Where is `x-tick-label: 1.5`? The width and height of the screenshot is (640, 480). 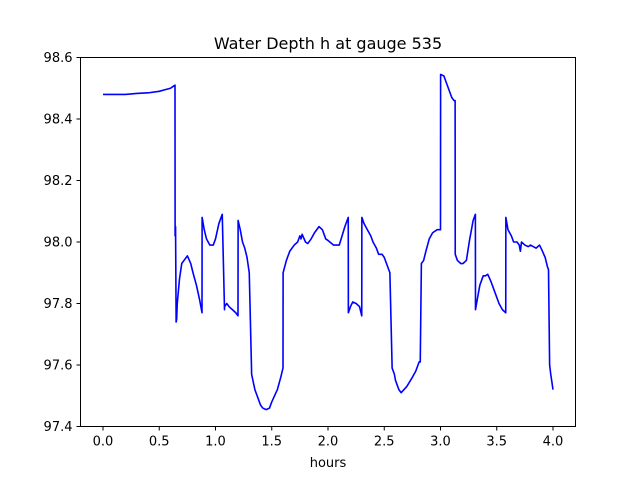 x-tick-label: 1.5 is located at coordinates (271, 442).